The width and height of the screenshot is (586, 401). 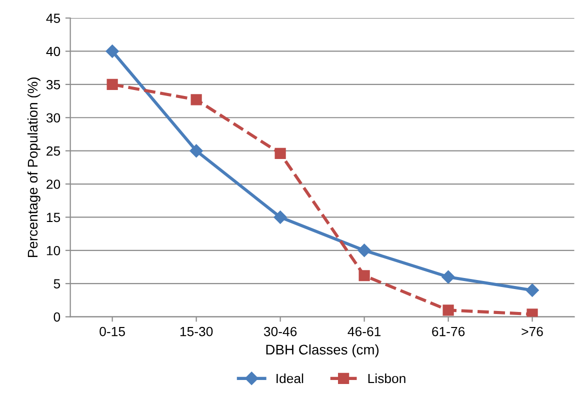 I want to click on legend-label: Lisbon, so click(x=387, y=378).